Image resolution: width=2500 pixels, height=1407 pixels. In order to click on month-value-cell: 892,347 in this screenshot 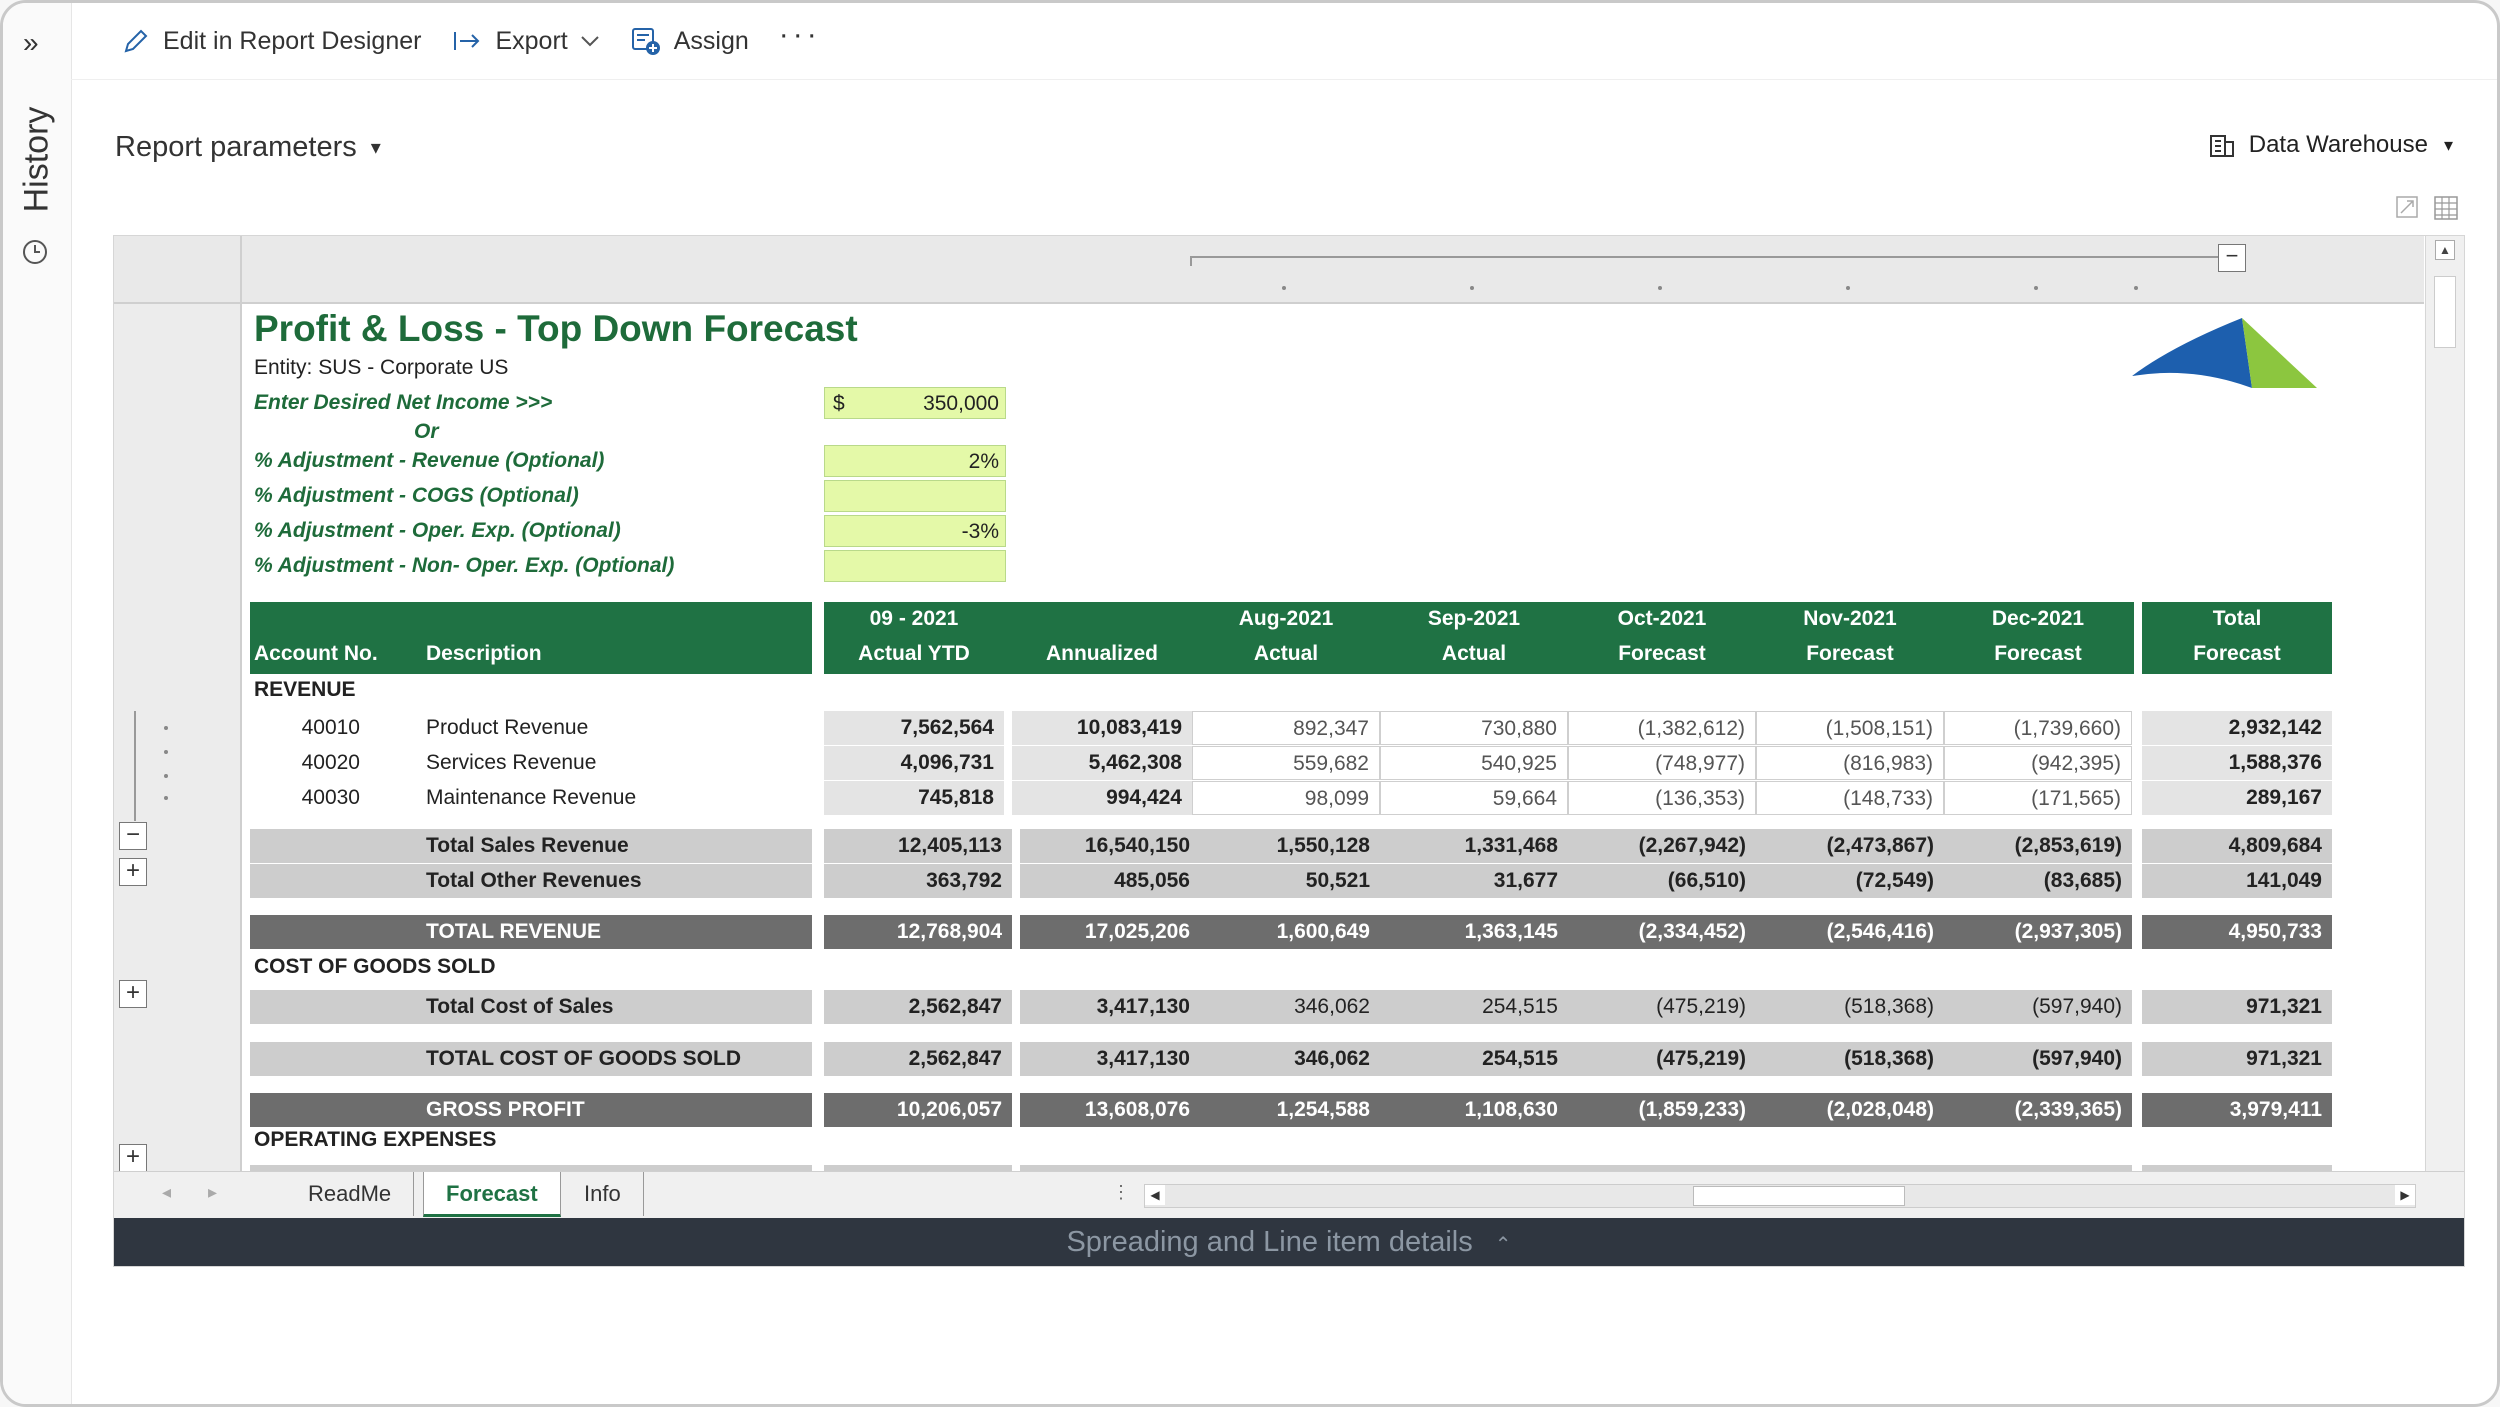, I will do `click(1286, 728)`.